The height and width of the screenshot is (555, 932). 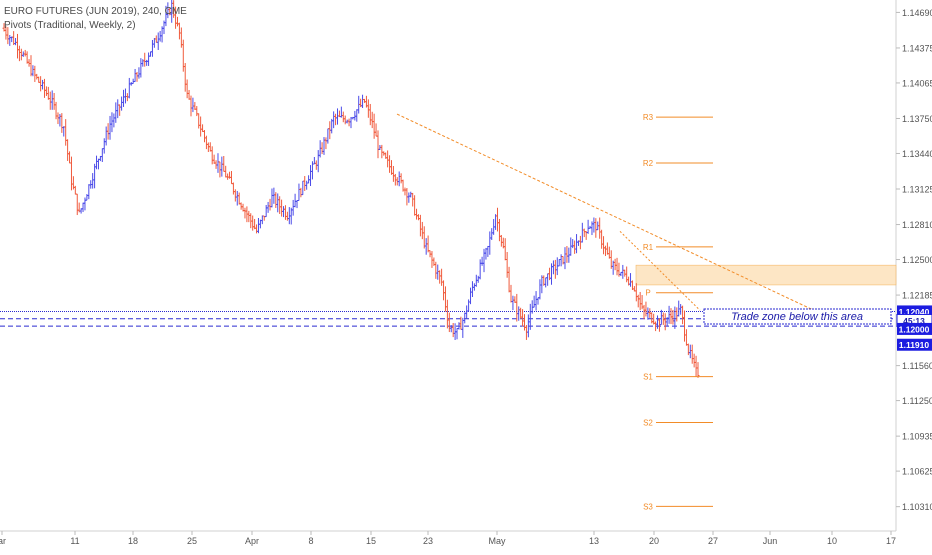 What do you see at coordinates (917, 225) in the screenshot?
I see `y-tick-label: 1.12810` at bounding box center [917, 225].